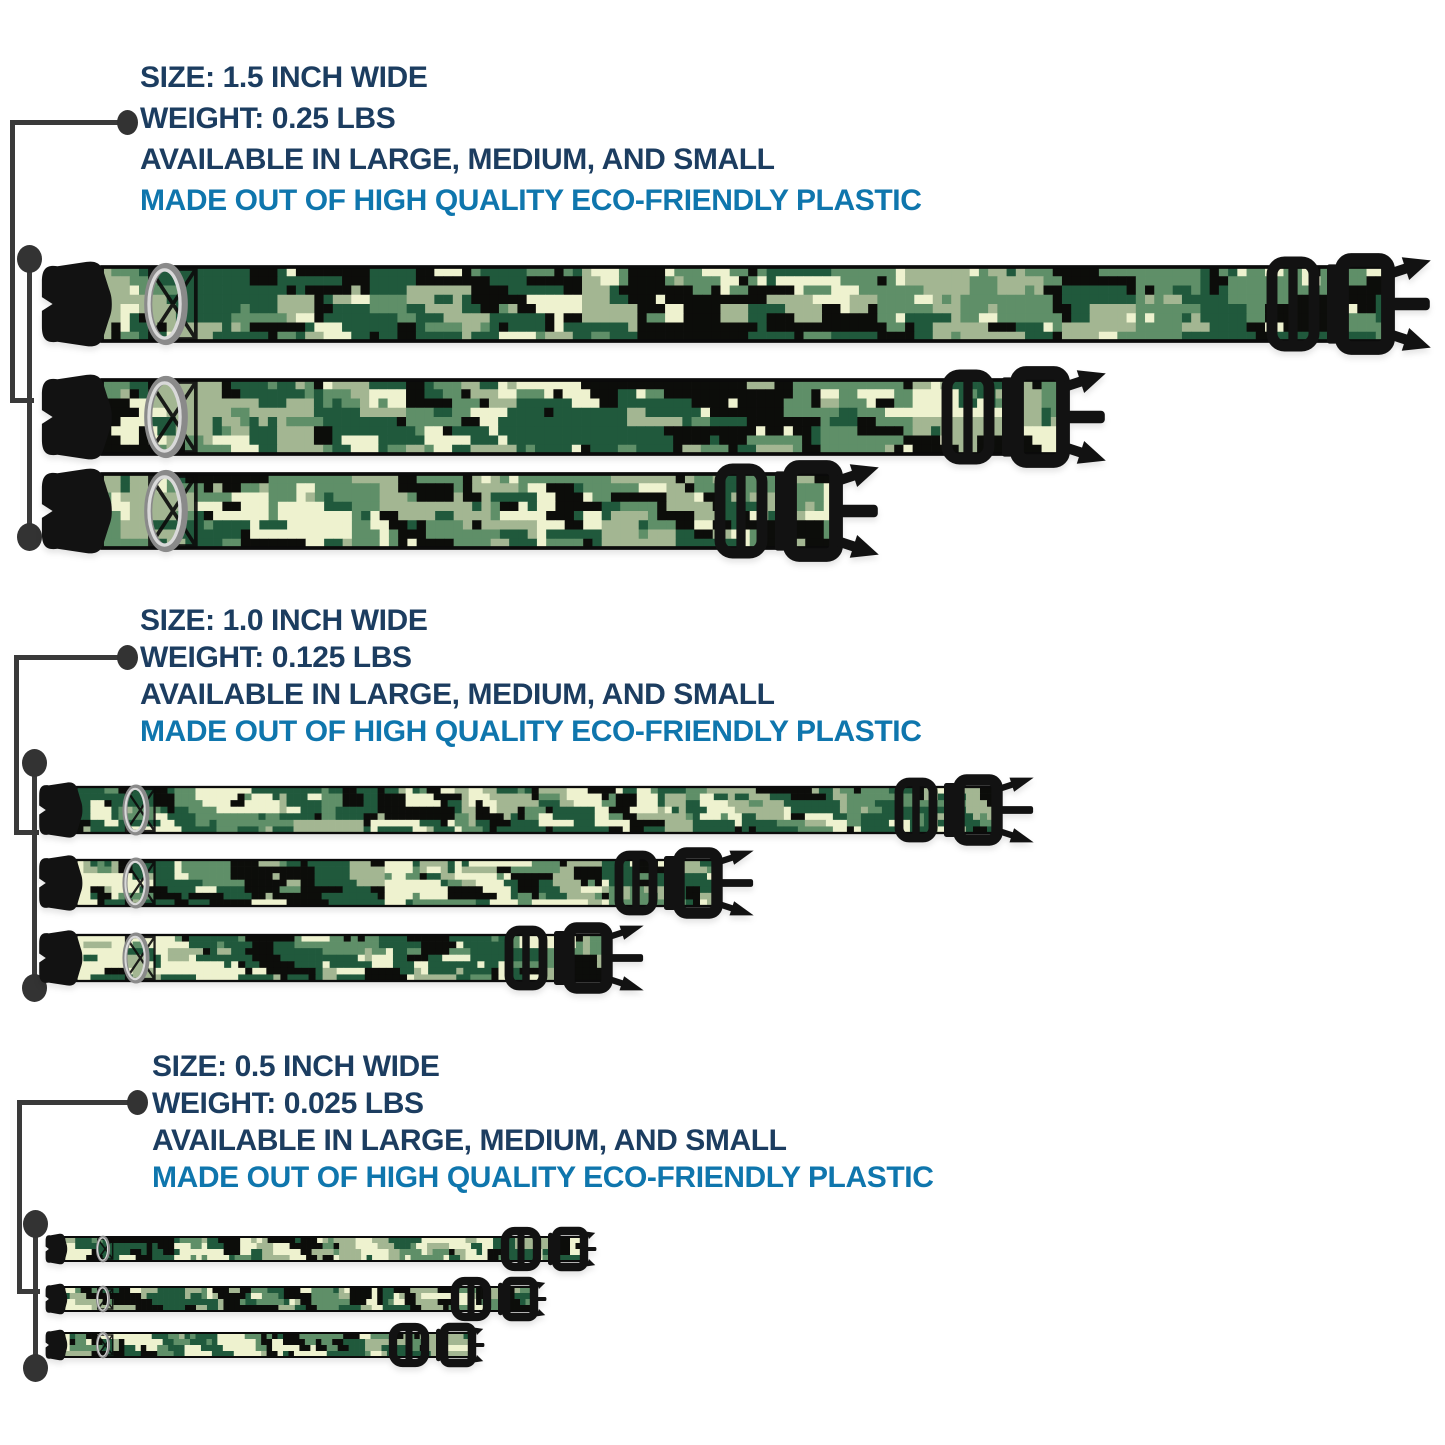  I want to click on weight-label: WEIGHT: 0.25 LBS, so click(268, 118).